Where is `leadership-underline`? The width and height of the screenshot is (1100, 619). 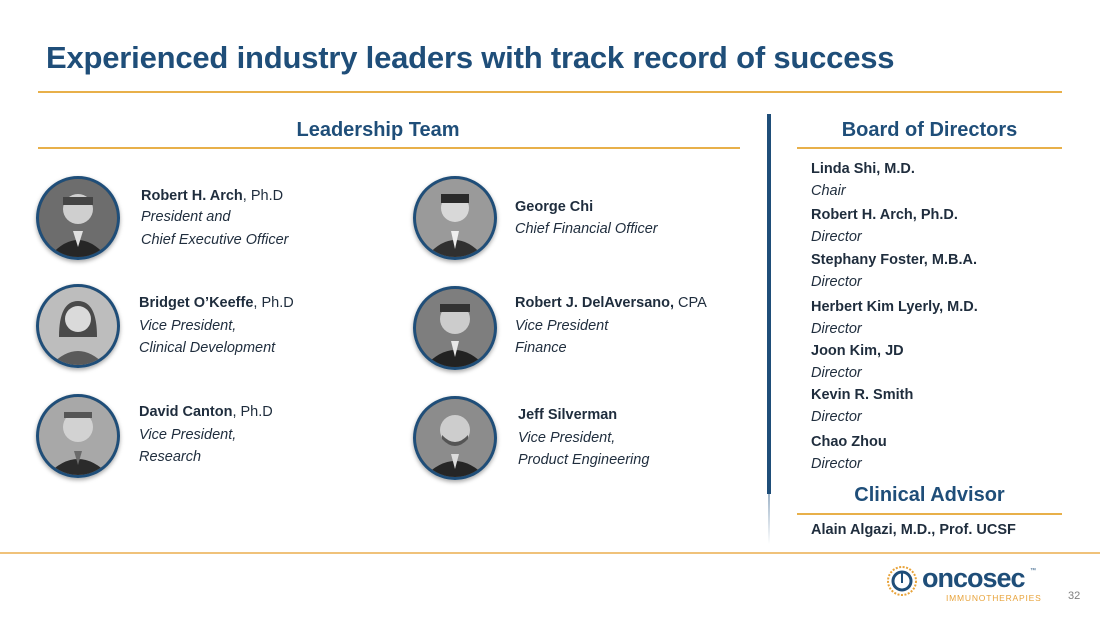
leadership-underline is located at coordinates (389, 148).